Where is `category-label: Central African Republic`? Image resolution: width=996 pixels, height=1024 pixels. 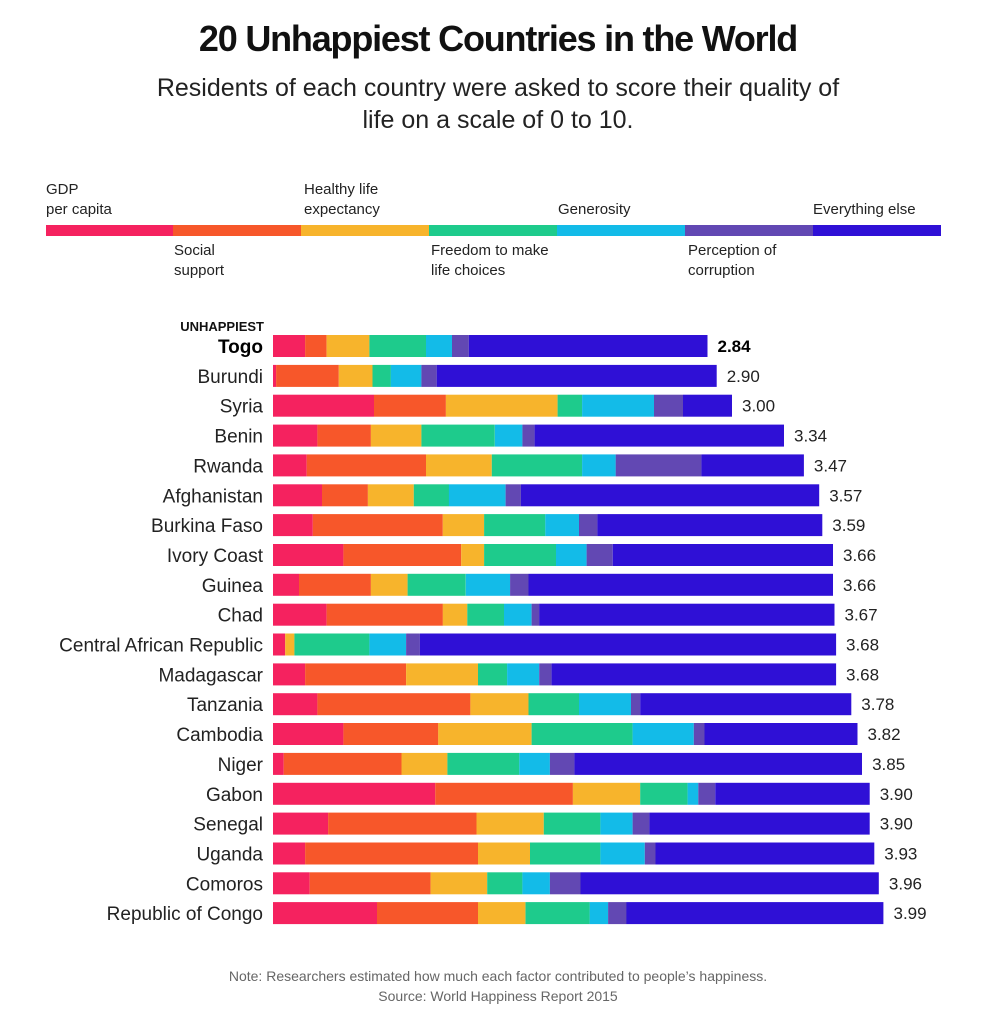
category-label: Central African Republic is located at coordinates (161, 646).